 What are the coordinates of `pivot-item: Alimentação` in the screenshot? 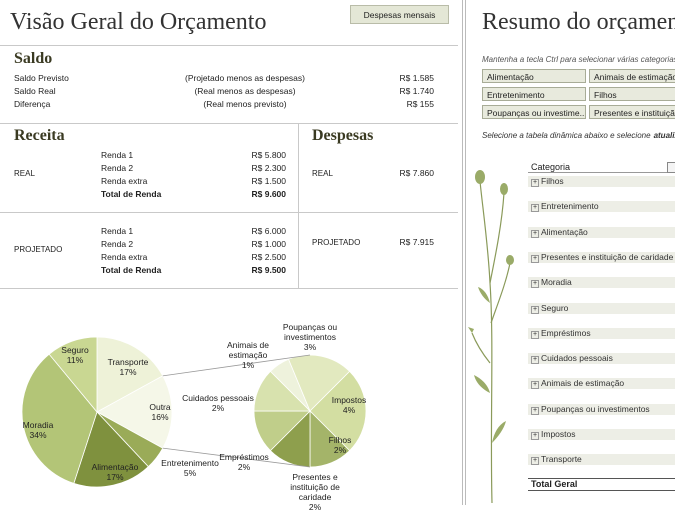 It's located at (601, 232).